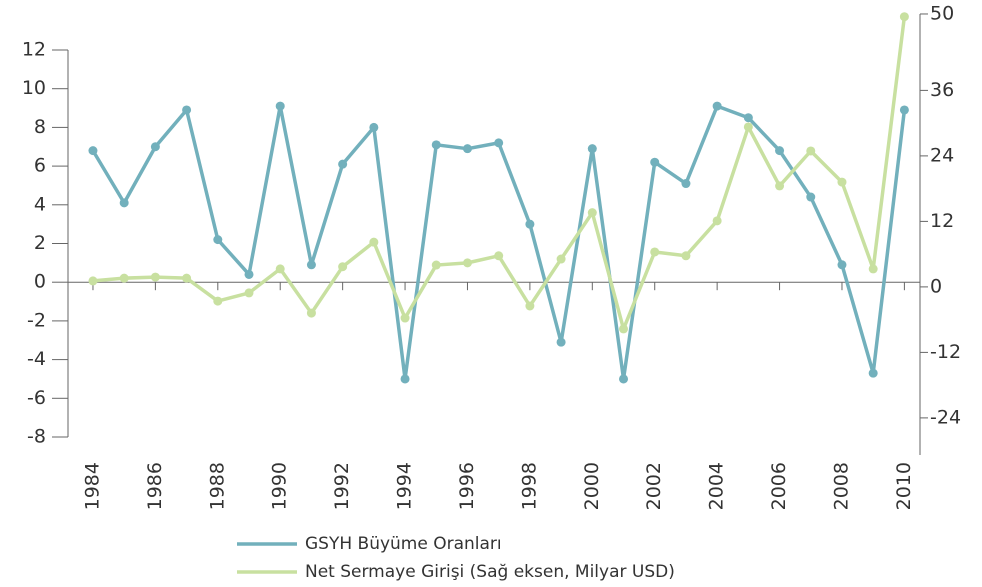 The height and width of the screenshot is (587, 982). I want to click on y-tick-label: -8, so click(36, 437).